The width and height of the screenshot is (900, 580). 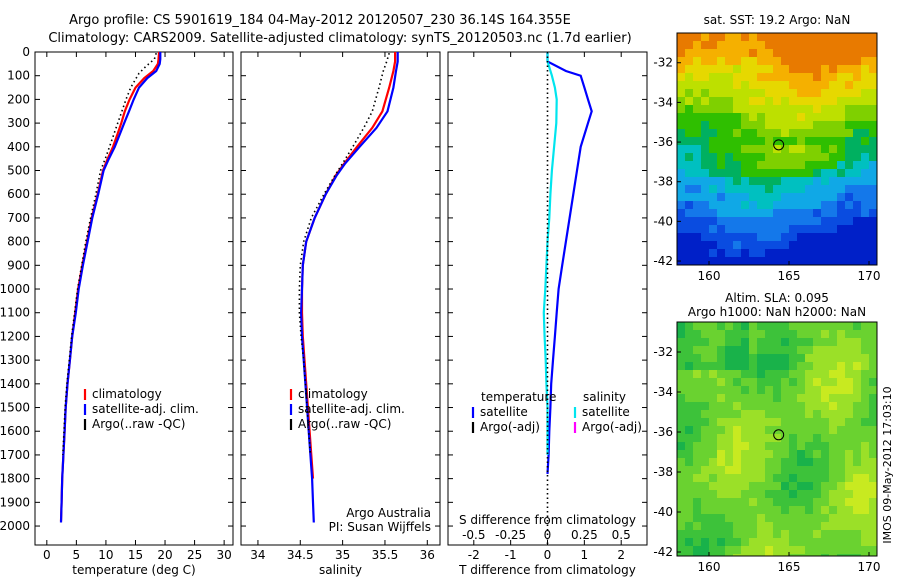 What do you see at coordinates (612, 427) in the screenshot?
I see `difference-legend-label-salinity: Argo(-adj)` at bounding box center [612, 427].